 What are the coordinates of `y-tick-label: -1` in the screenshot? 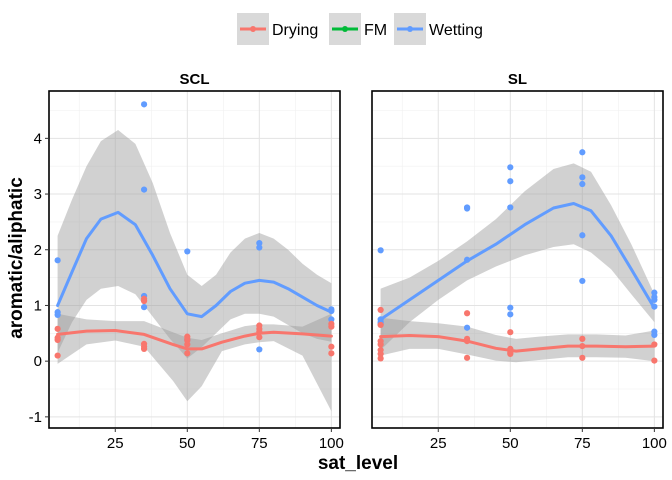 It's located at (35, 417).